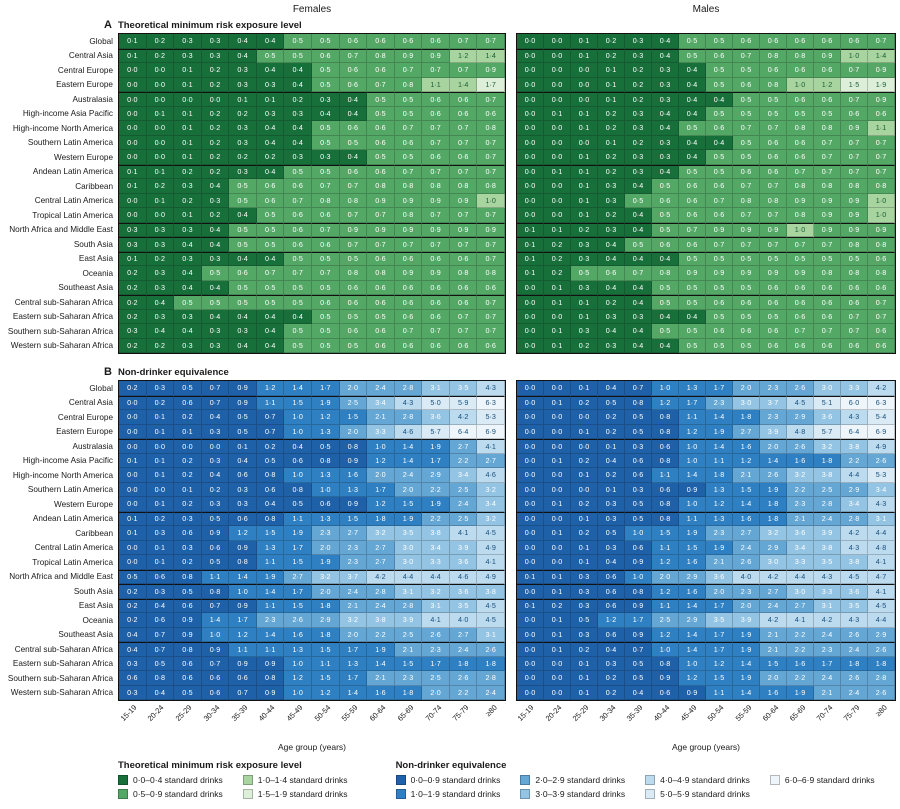 This screenshot has height=809, width=900. Describe the element at coordinates (85, 635) in the screenshot. I see `region-label: Southeast Asia` at that location.